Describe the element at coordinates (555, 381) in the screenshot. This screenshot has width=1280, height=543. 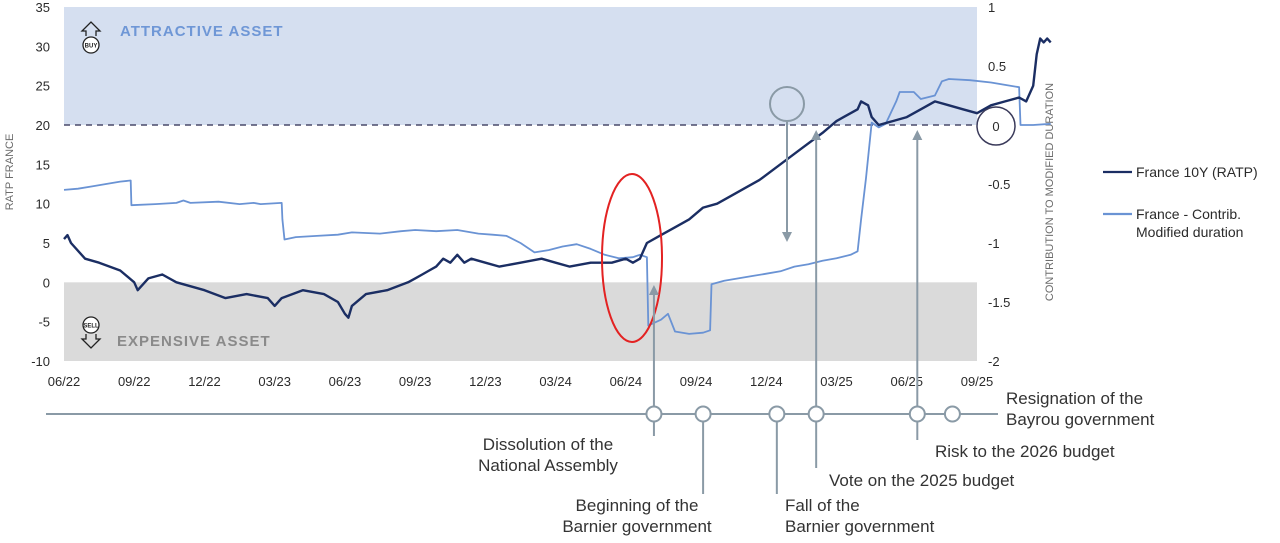
I see `x-tick-label: 03/24` at that location.